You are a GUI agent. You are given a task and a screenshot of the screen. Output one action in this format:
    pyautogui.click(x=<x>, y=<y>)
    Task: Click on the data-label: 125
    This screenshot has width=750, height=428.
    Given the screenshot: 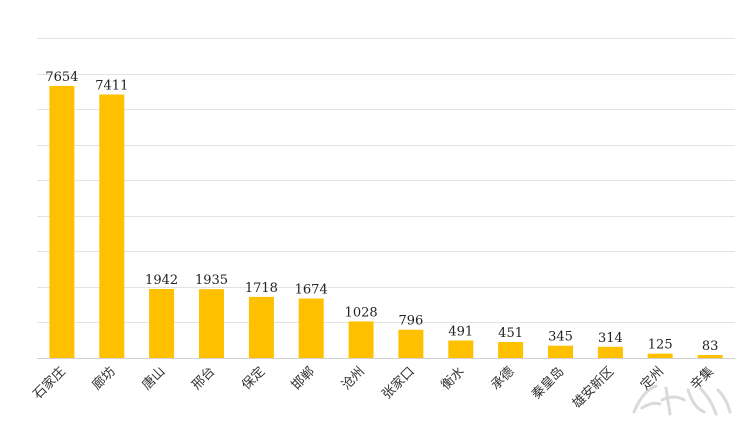 What is the action you would take?
    pyautogui.click(x=660, y=345)
    